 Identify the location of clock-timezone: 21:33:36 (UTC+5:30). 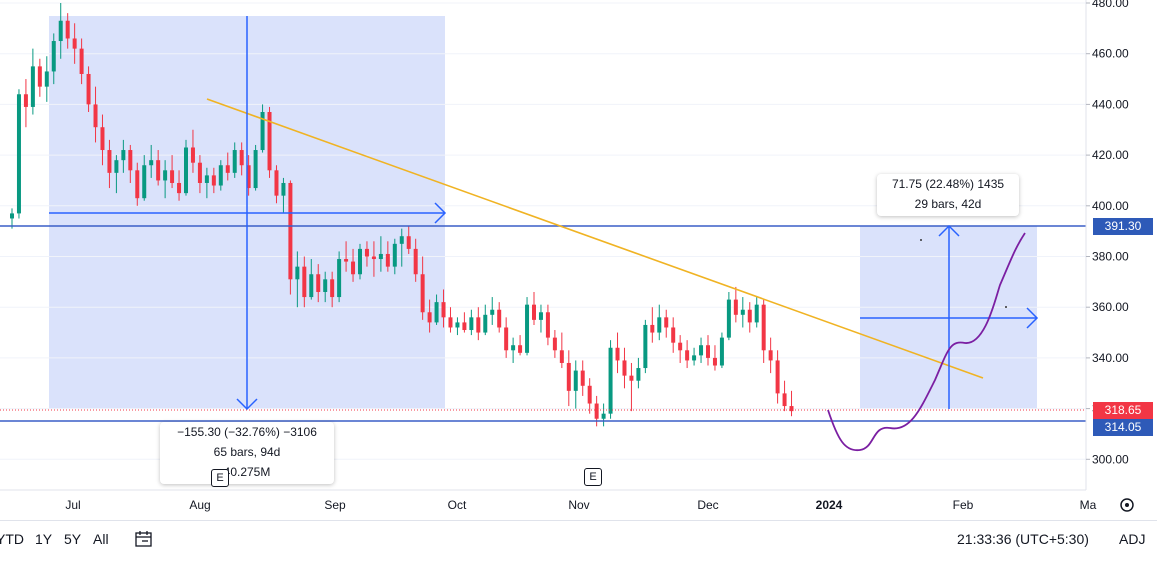
(1023, 539).